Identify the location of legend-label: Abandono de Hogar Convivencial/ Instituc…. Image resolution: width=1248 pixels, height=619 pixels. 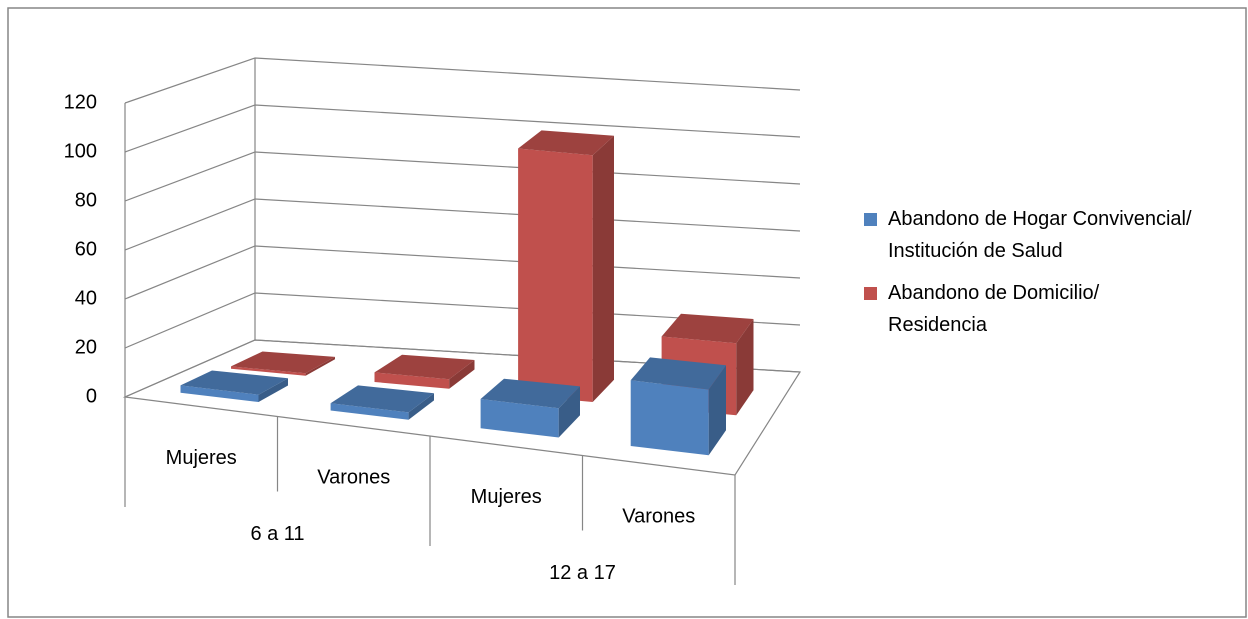
(1040, 235).